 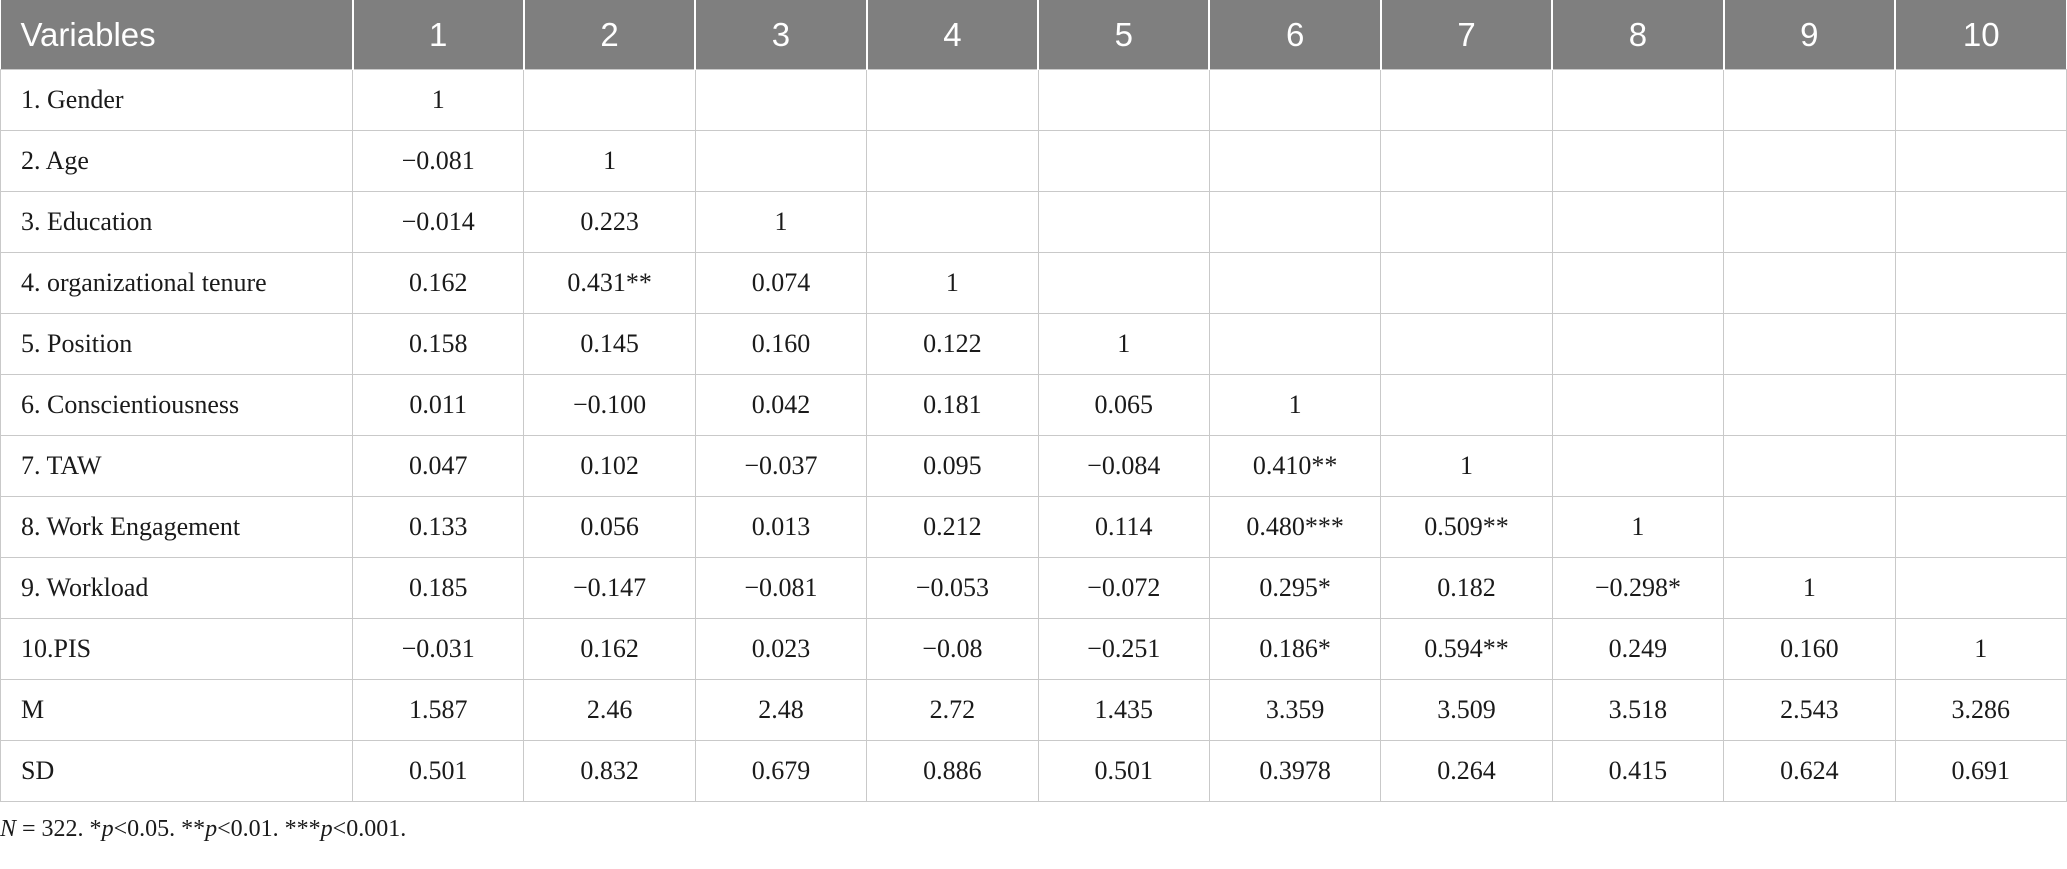 What do you see at coordinates (438, 35) in the screenshot?
I see `header-col-1: 1` at bounding box center [438, 35].